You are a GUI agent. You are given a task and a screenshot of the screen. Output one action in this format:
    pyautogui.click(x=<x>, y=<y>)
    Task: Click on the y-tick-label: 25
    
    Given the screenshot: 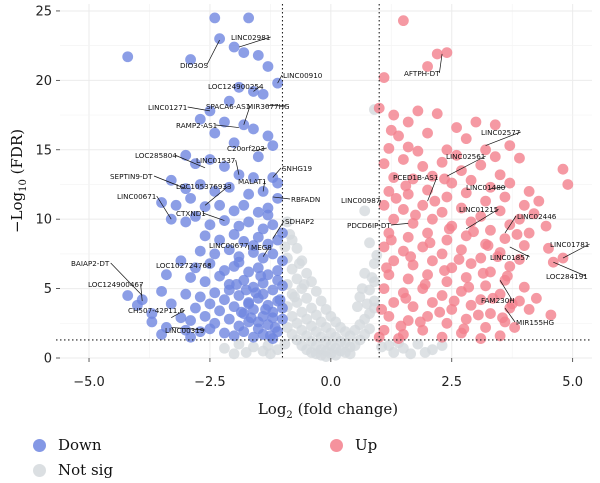 What is the action you would take?
    pyautogui.click(x=43, y=11)
    